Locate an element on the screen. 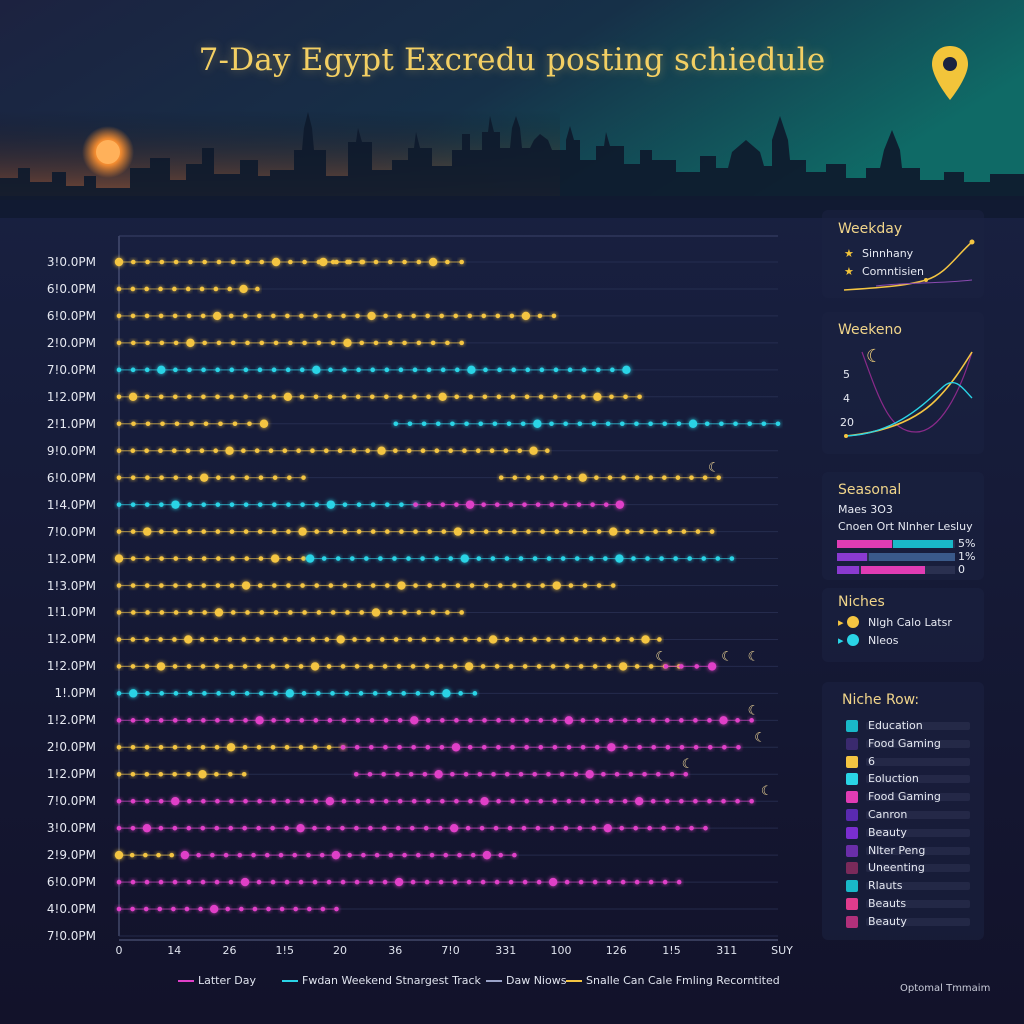 The image size is (1024, 1024). location-pin-icon is located at coordinates (950, 73).